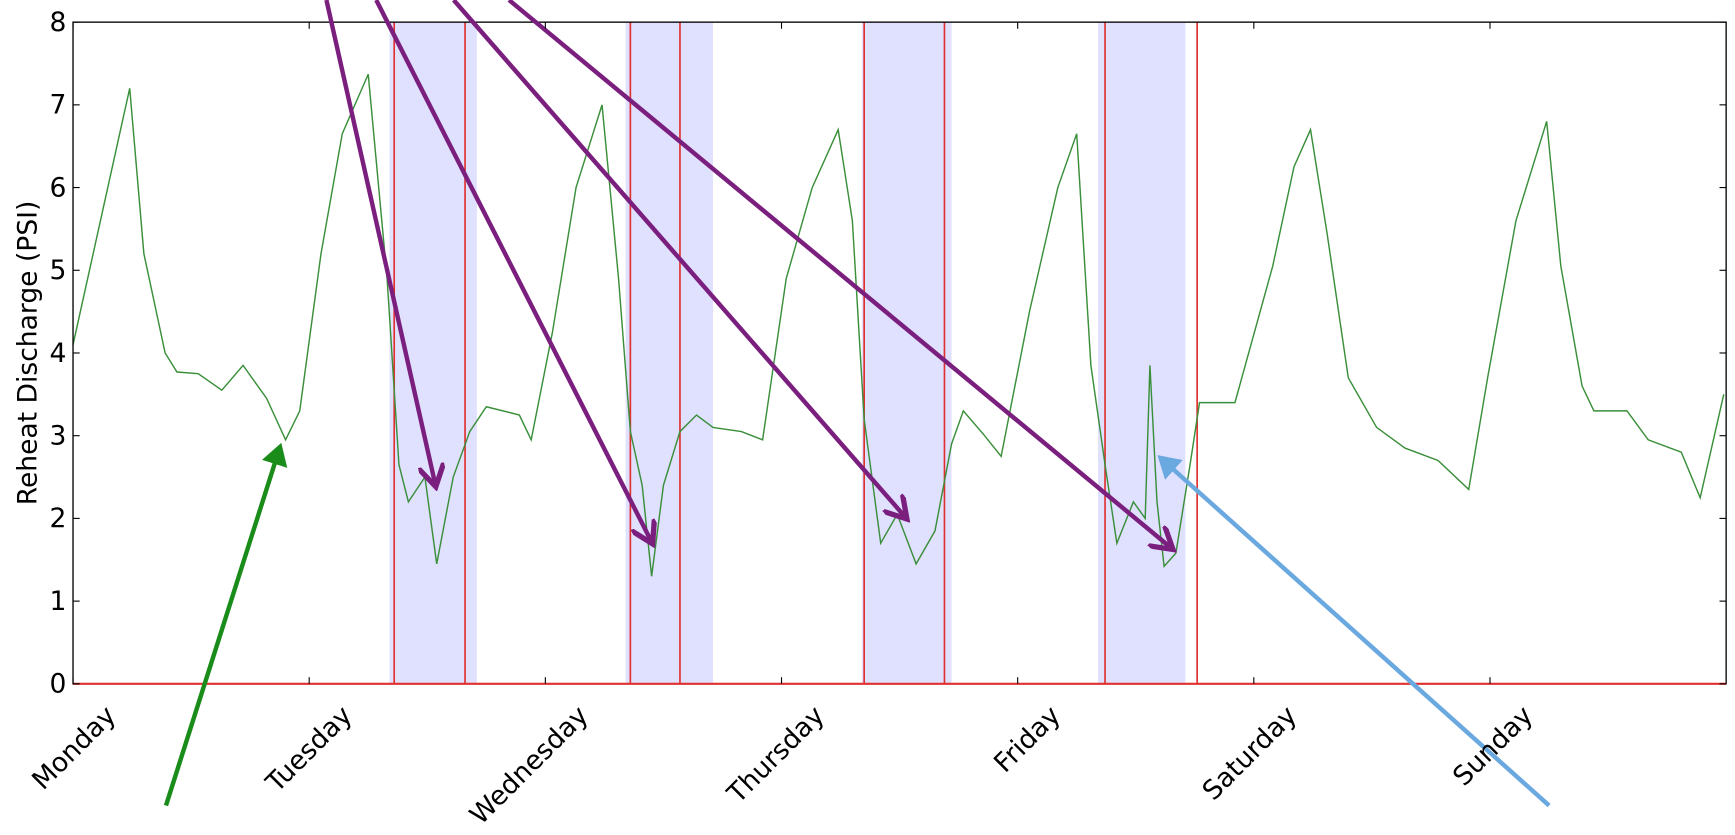  I want to click on x-tick-label: Friday, so click(1027, 739).